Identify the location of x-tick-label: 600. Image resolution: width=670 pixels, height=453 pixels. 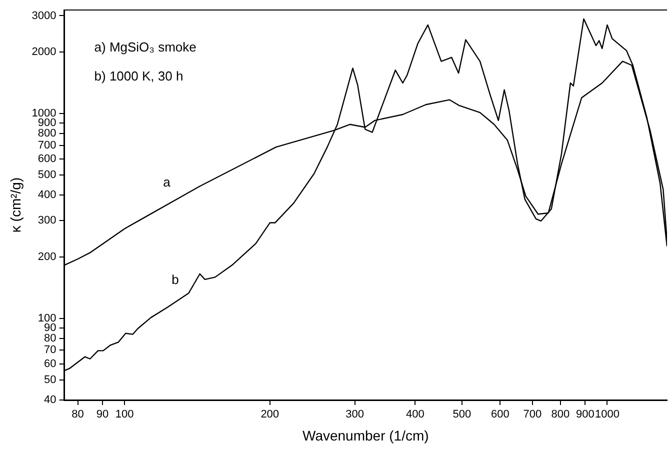
(500, 414).